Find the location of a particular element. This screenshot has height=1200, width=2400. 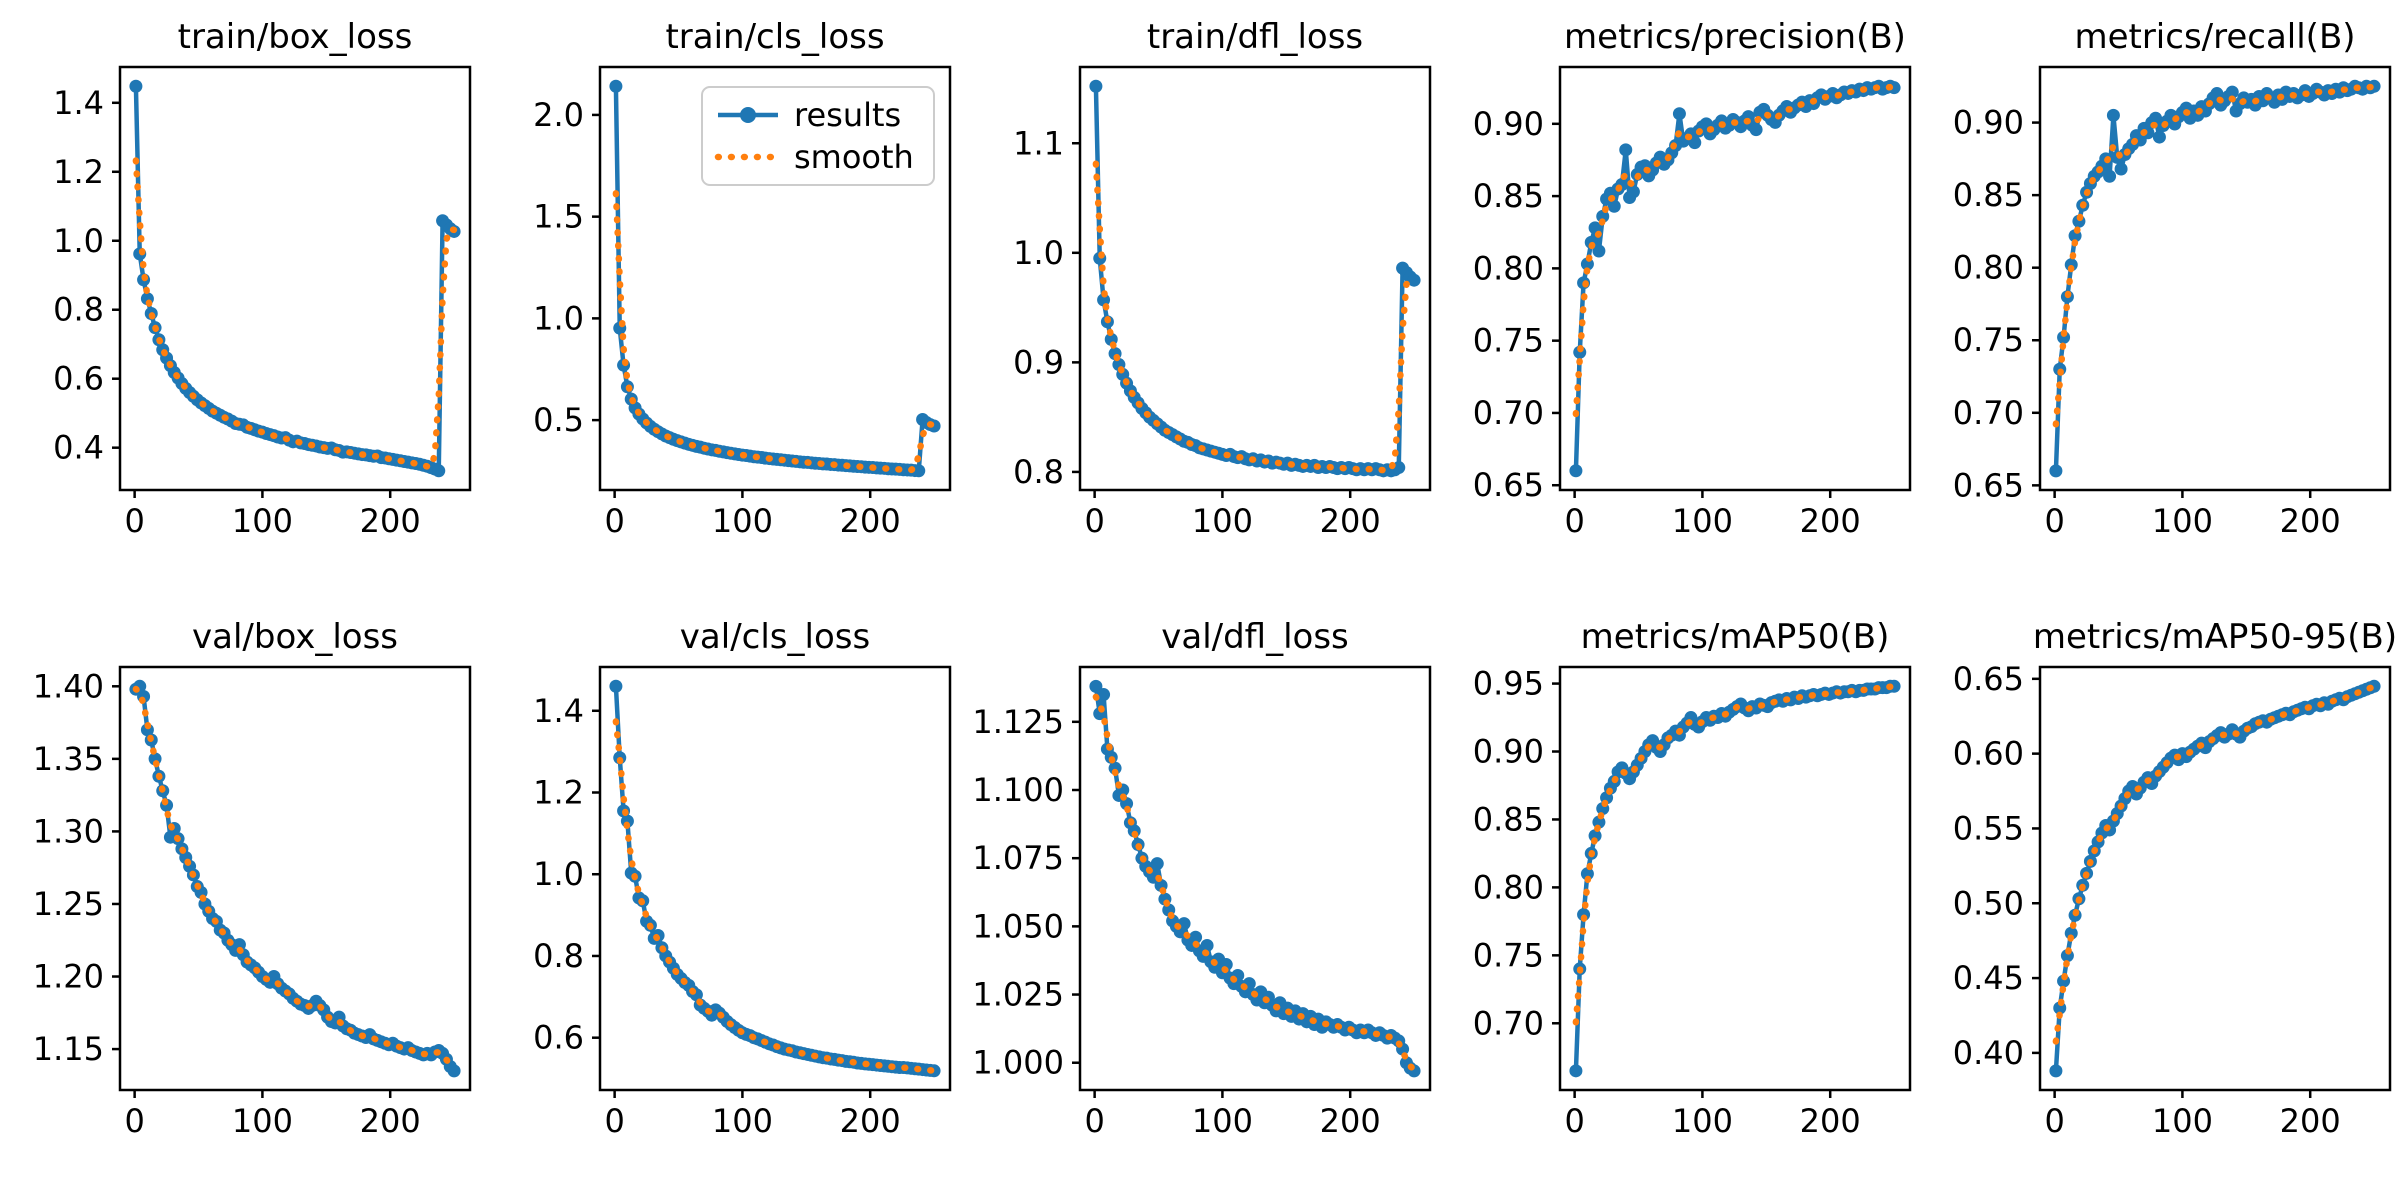

plot-title-metrics-precision: metrics/precision(B) is located at coordinates (1735, 37).